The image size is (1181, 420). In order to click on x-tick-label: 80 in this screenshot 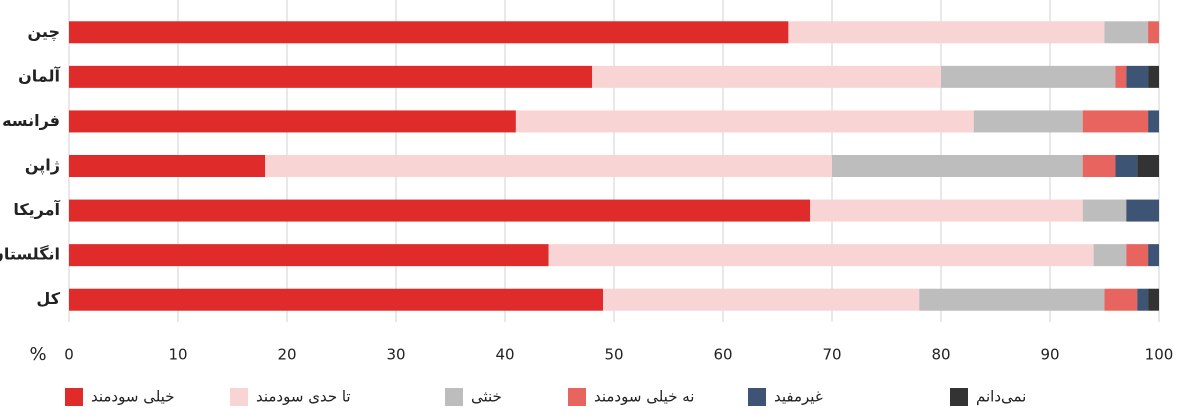, I will do `click(940, 355)`.